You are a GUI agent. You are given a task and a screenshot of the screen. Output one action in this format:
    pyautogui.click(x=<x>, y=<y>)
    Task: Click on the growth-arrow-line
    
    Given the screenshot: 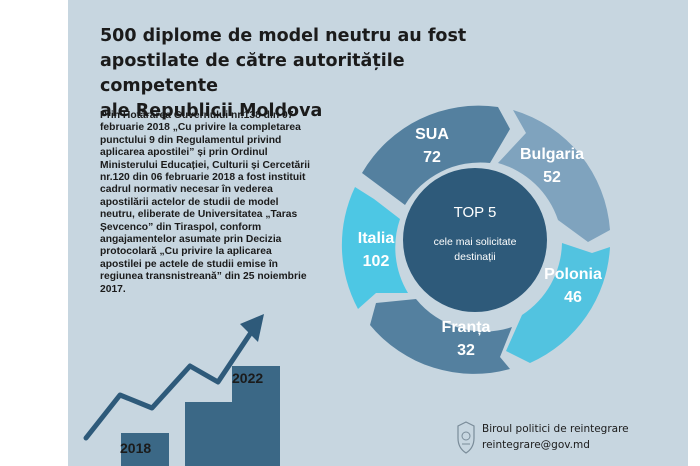 What is the action you would take?
    pyautogui.click(x=170, y=383)
    